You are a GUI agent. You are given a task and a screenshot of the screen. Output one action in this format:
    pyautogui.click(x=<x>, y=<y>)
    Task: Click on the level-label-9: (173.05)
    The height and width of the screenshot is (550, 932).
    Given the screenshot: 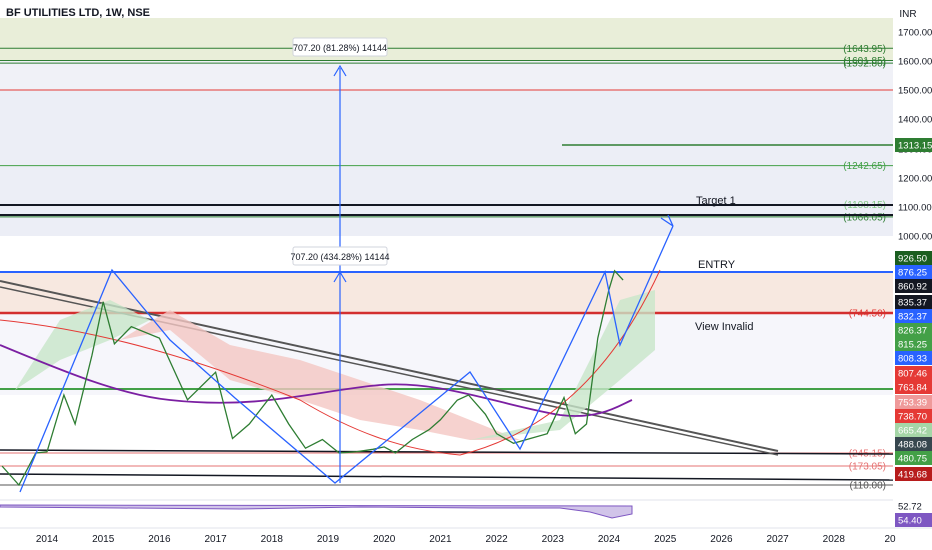 What is the action you would take?
    pyautogui.click(x=867, y=467)
    